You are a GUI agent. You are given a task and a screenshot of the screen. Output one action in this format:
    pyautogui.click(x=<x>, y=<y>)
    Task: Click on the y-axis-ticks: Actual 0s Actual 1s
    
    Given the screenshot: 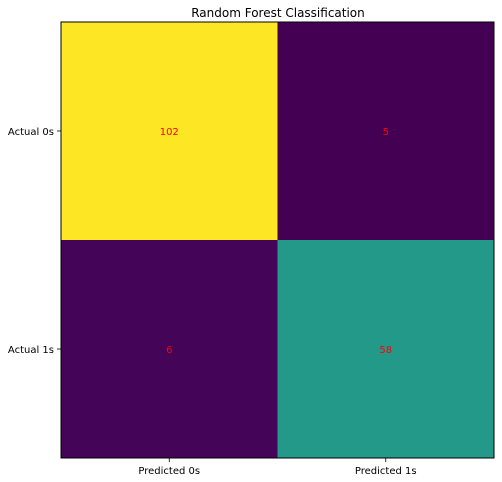 What is the action you would take?
    pyautogui.click(x=34, y=241)
    